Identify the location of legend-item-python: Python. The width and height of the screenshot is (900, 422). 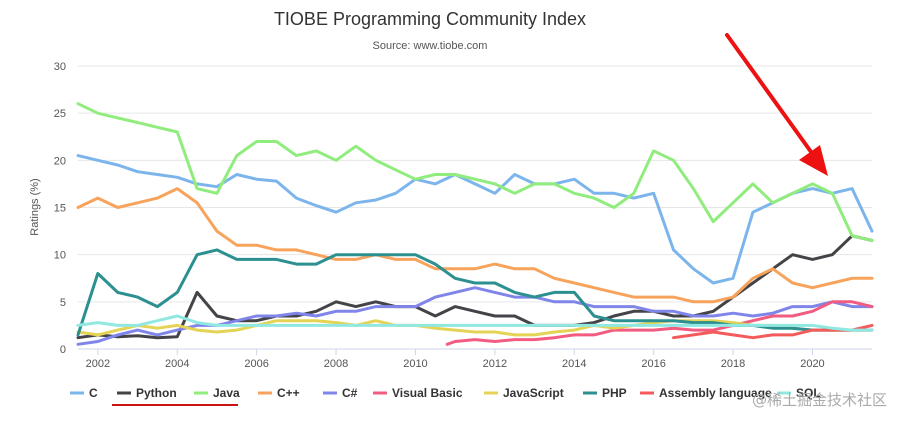
(147, 393).